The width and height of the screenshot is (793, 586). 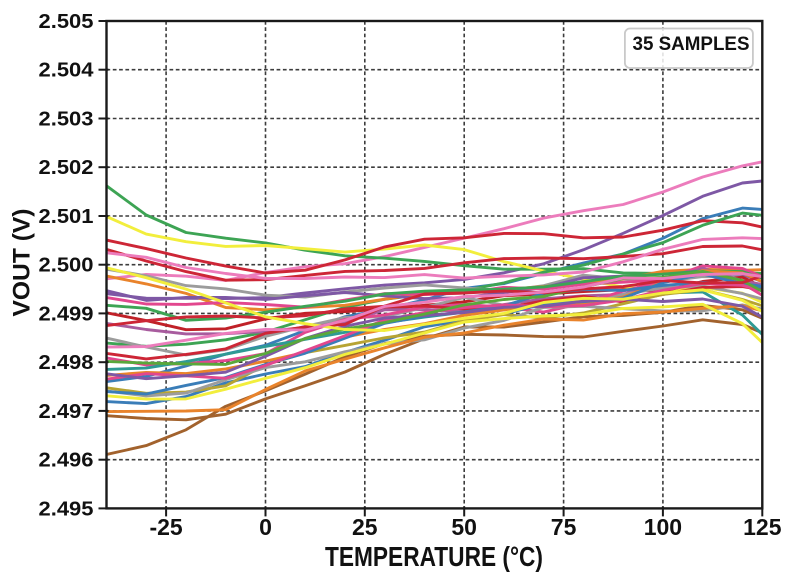 I want to click on svg-text: 125, so click(x=762, y=527).